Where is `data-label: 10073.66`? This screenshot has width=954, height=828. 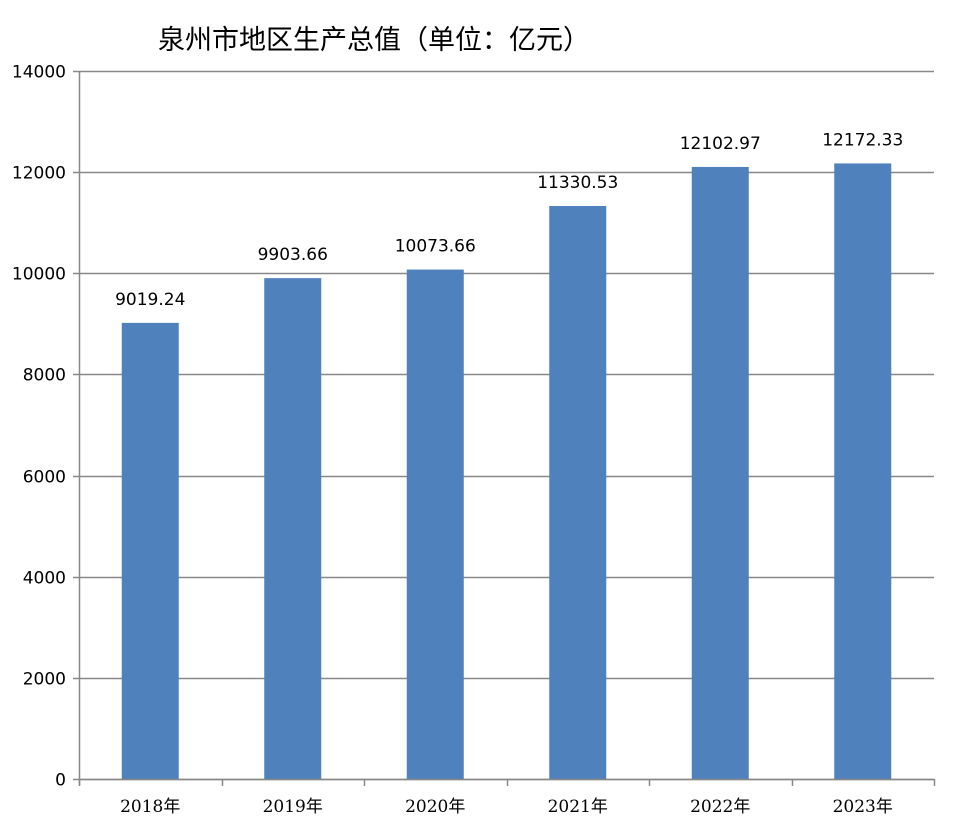
data-label: 10073.66 is located at coordinates (435, 247).